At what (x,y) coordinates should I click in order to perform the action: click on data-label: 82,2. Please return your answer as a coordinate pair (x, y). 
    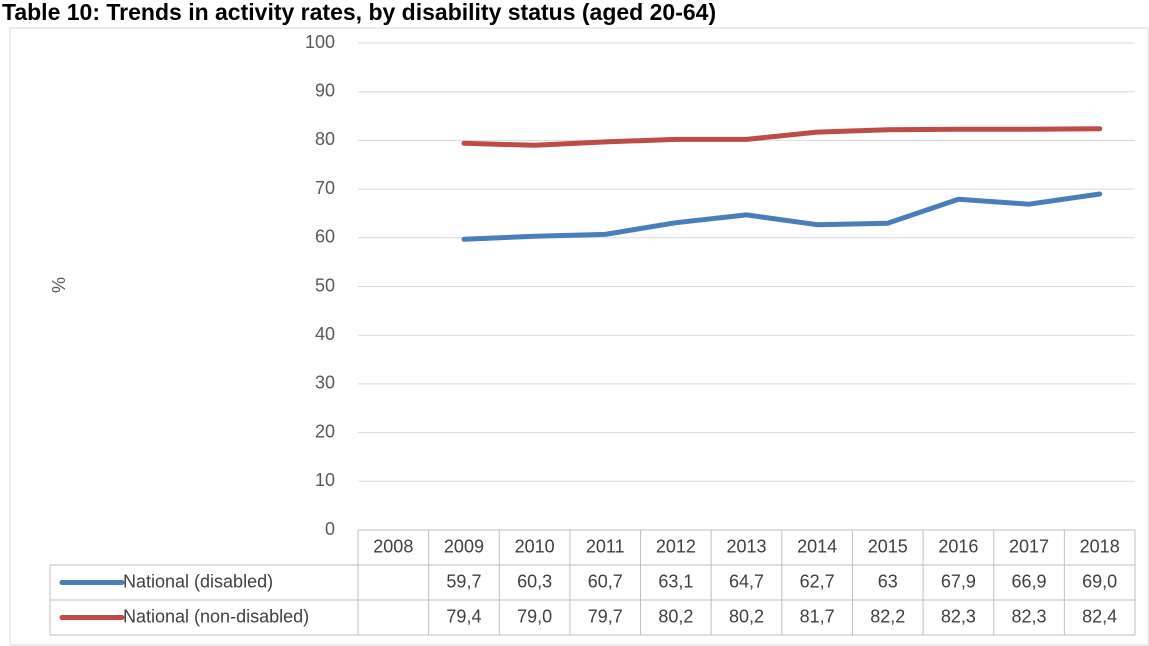
    Looking at the image, I should click on (887, 616).